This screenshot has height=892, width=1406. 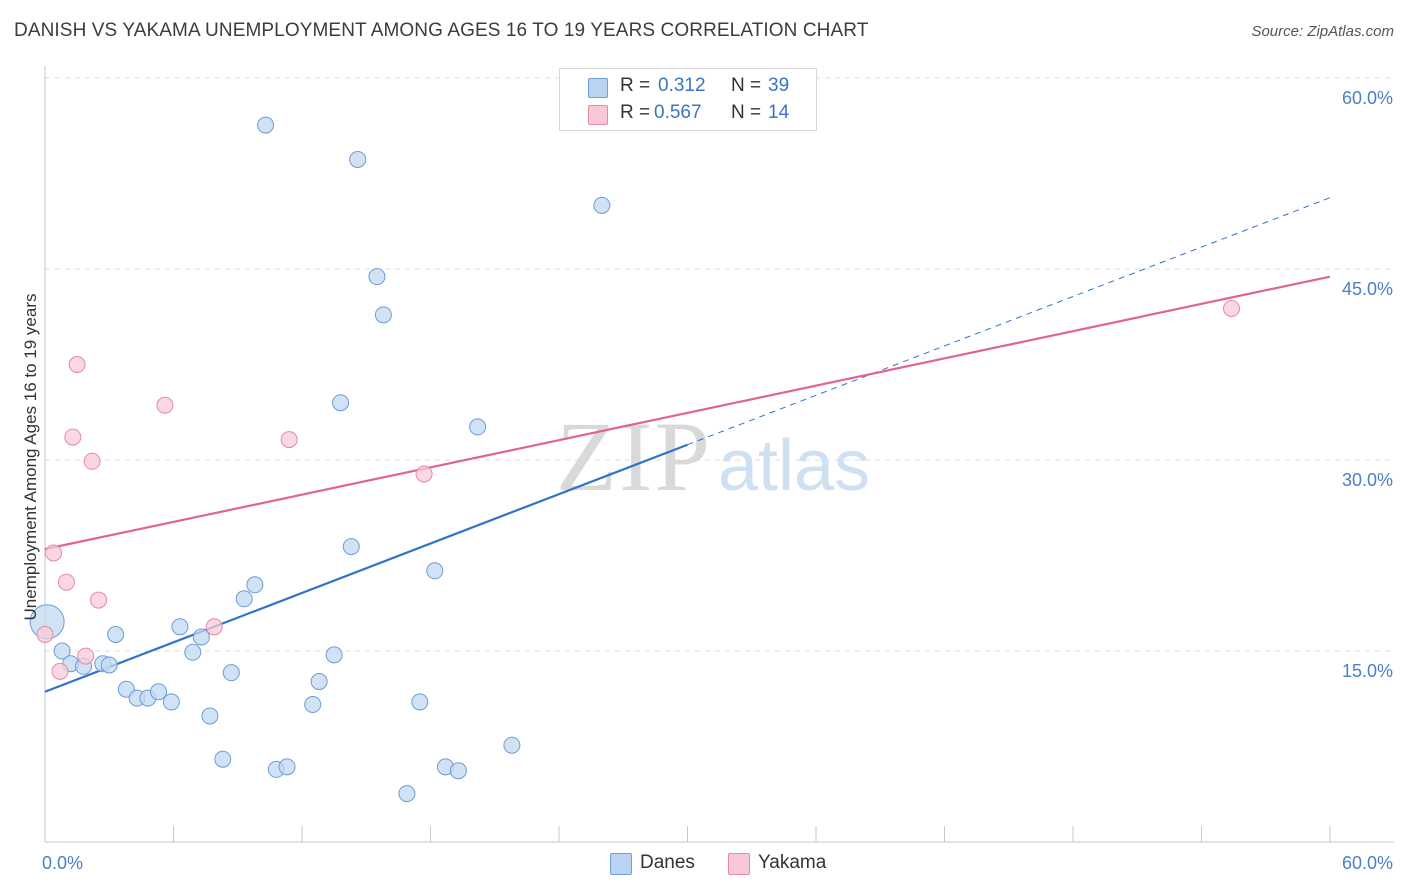 I want to click on y-tick-label: 45.0%, so click(x=1367, y=289).